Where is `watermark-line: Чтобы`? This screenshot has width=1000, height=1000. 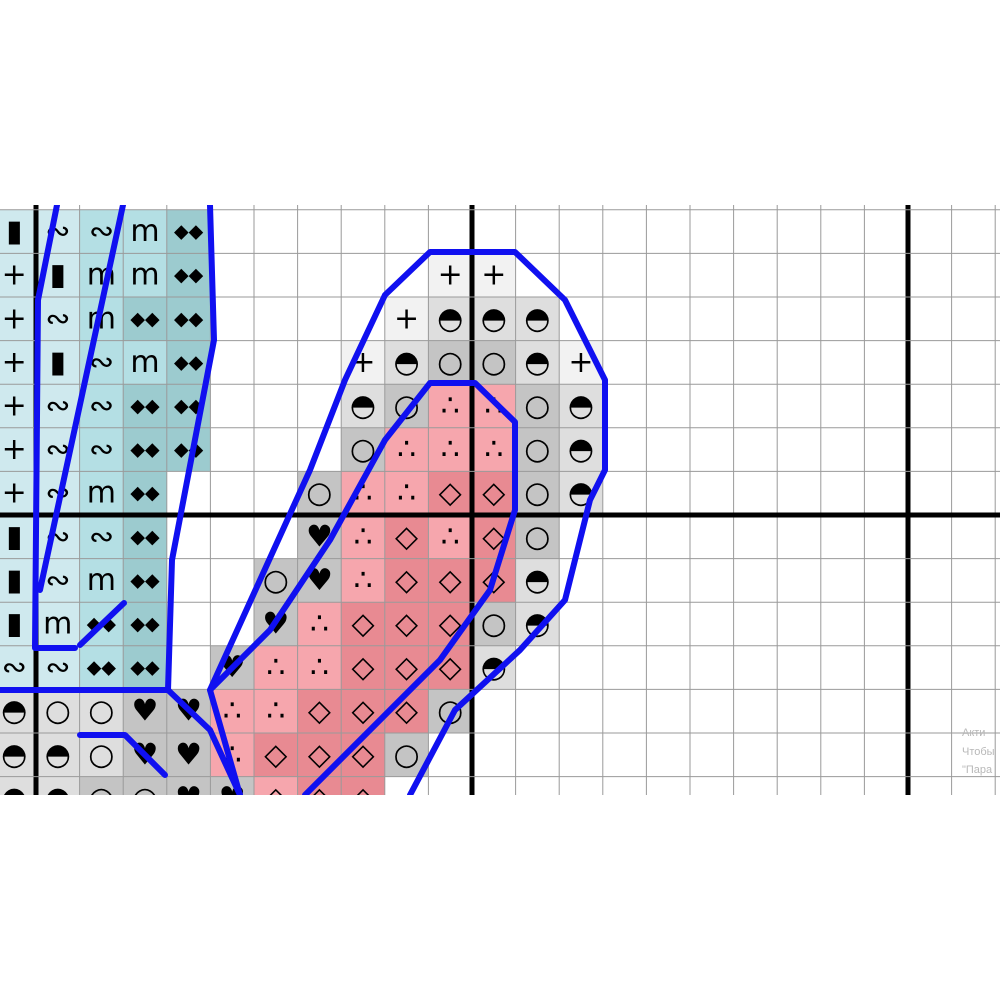 watermark-line: Чтобы is located at coordinates (978, 752).